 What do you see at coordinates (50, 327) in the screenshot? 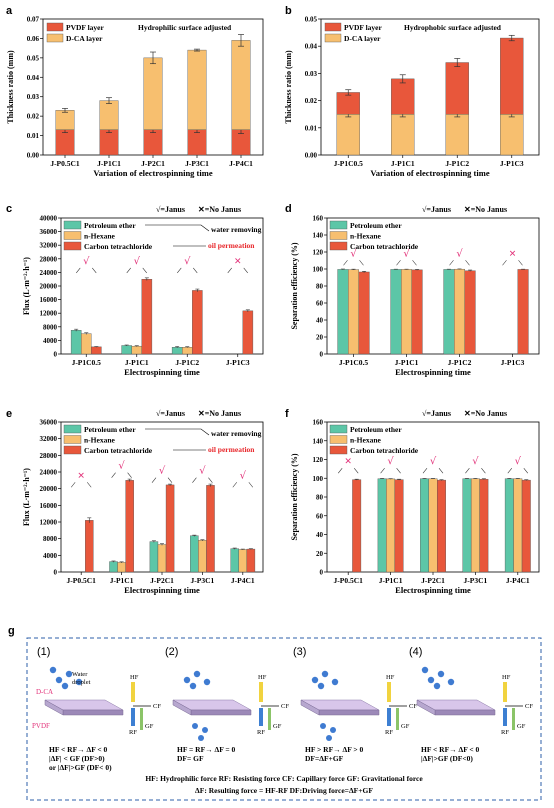
I see `y-tick-label: 8000` at bounding box center [50, 327].